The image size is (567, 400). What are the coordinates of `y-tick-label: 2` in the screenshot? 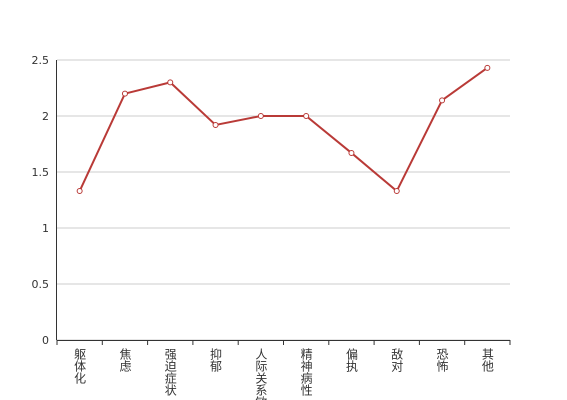 It's located at (45, 116).